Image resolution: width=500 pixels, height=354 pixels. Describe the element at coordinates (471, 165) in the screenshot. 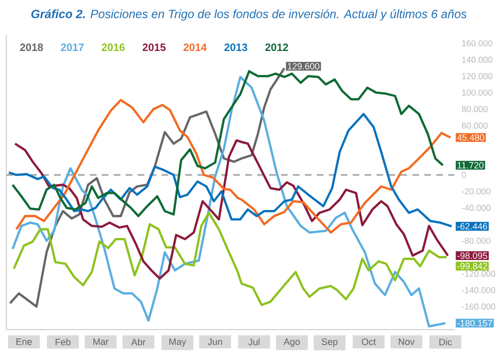

I see `data-label: 11.720` at that location.